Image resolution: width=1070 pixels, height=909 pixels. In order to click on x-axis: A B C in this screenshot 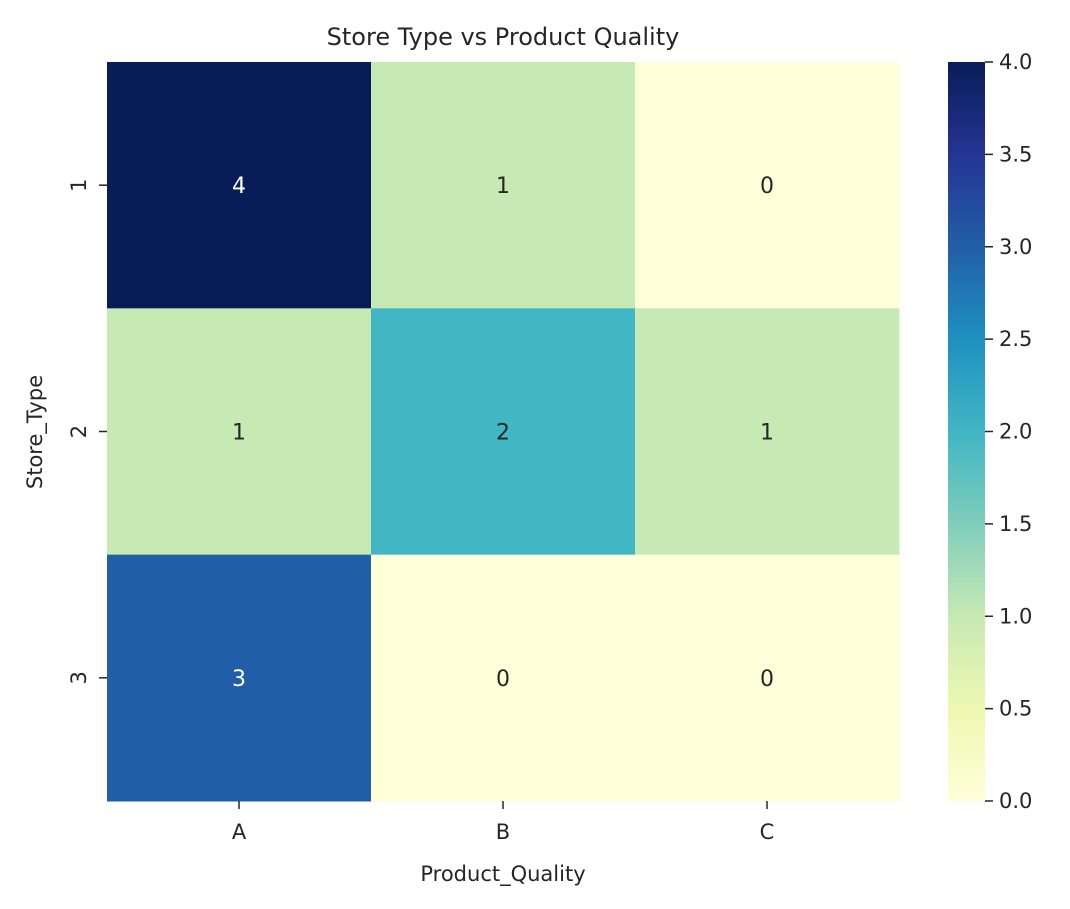, I will do `click(503, 822)`.